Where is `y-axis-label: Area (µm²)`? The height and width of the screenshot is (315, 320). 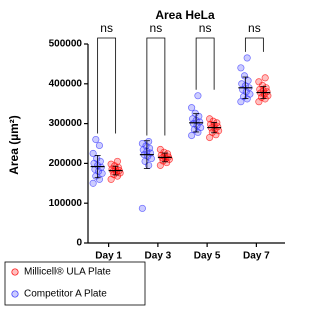 y-axis-label: Area (µm²) is located at coordinates (14, 145).